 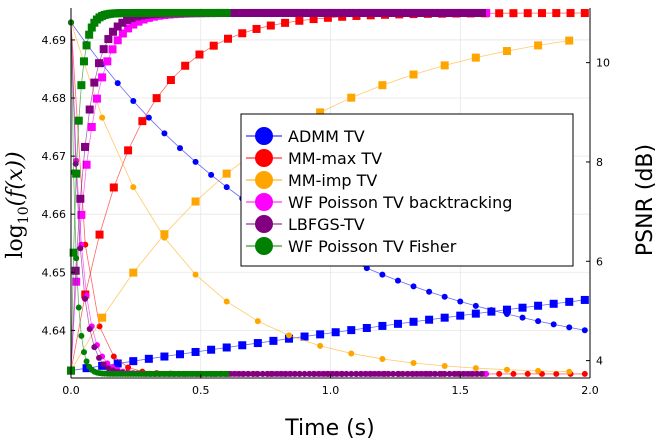 What do you see at coordinates (15, 178) in the screenshot?
I see `ylabel-arg: (f(x))` at bounding box center [15, 178].